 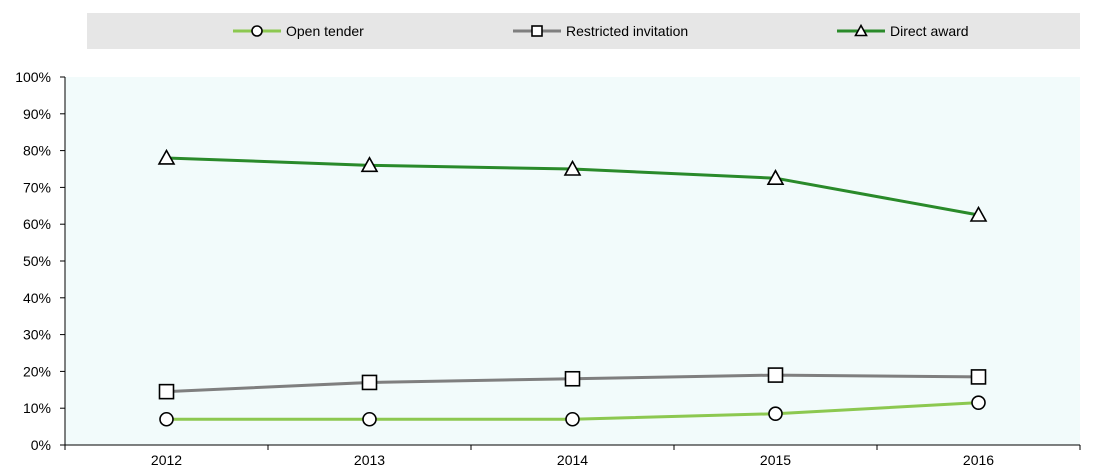 I want to click on y-tick-label: 0%, so click(x=41, y=445).